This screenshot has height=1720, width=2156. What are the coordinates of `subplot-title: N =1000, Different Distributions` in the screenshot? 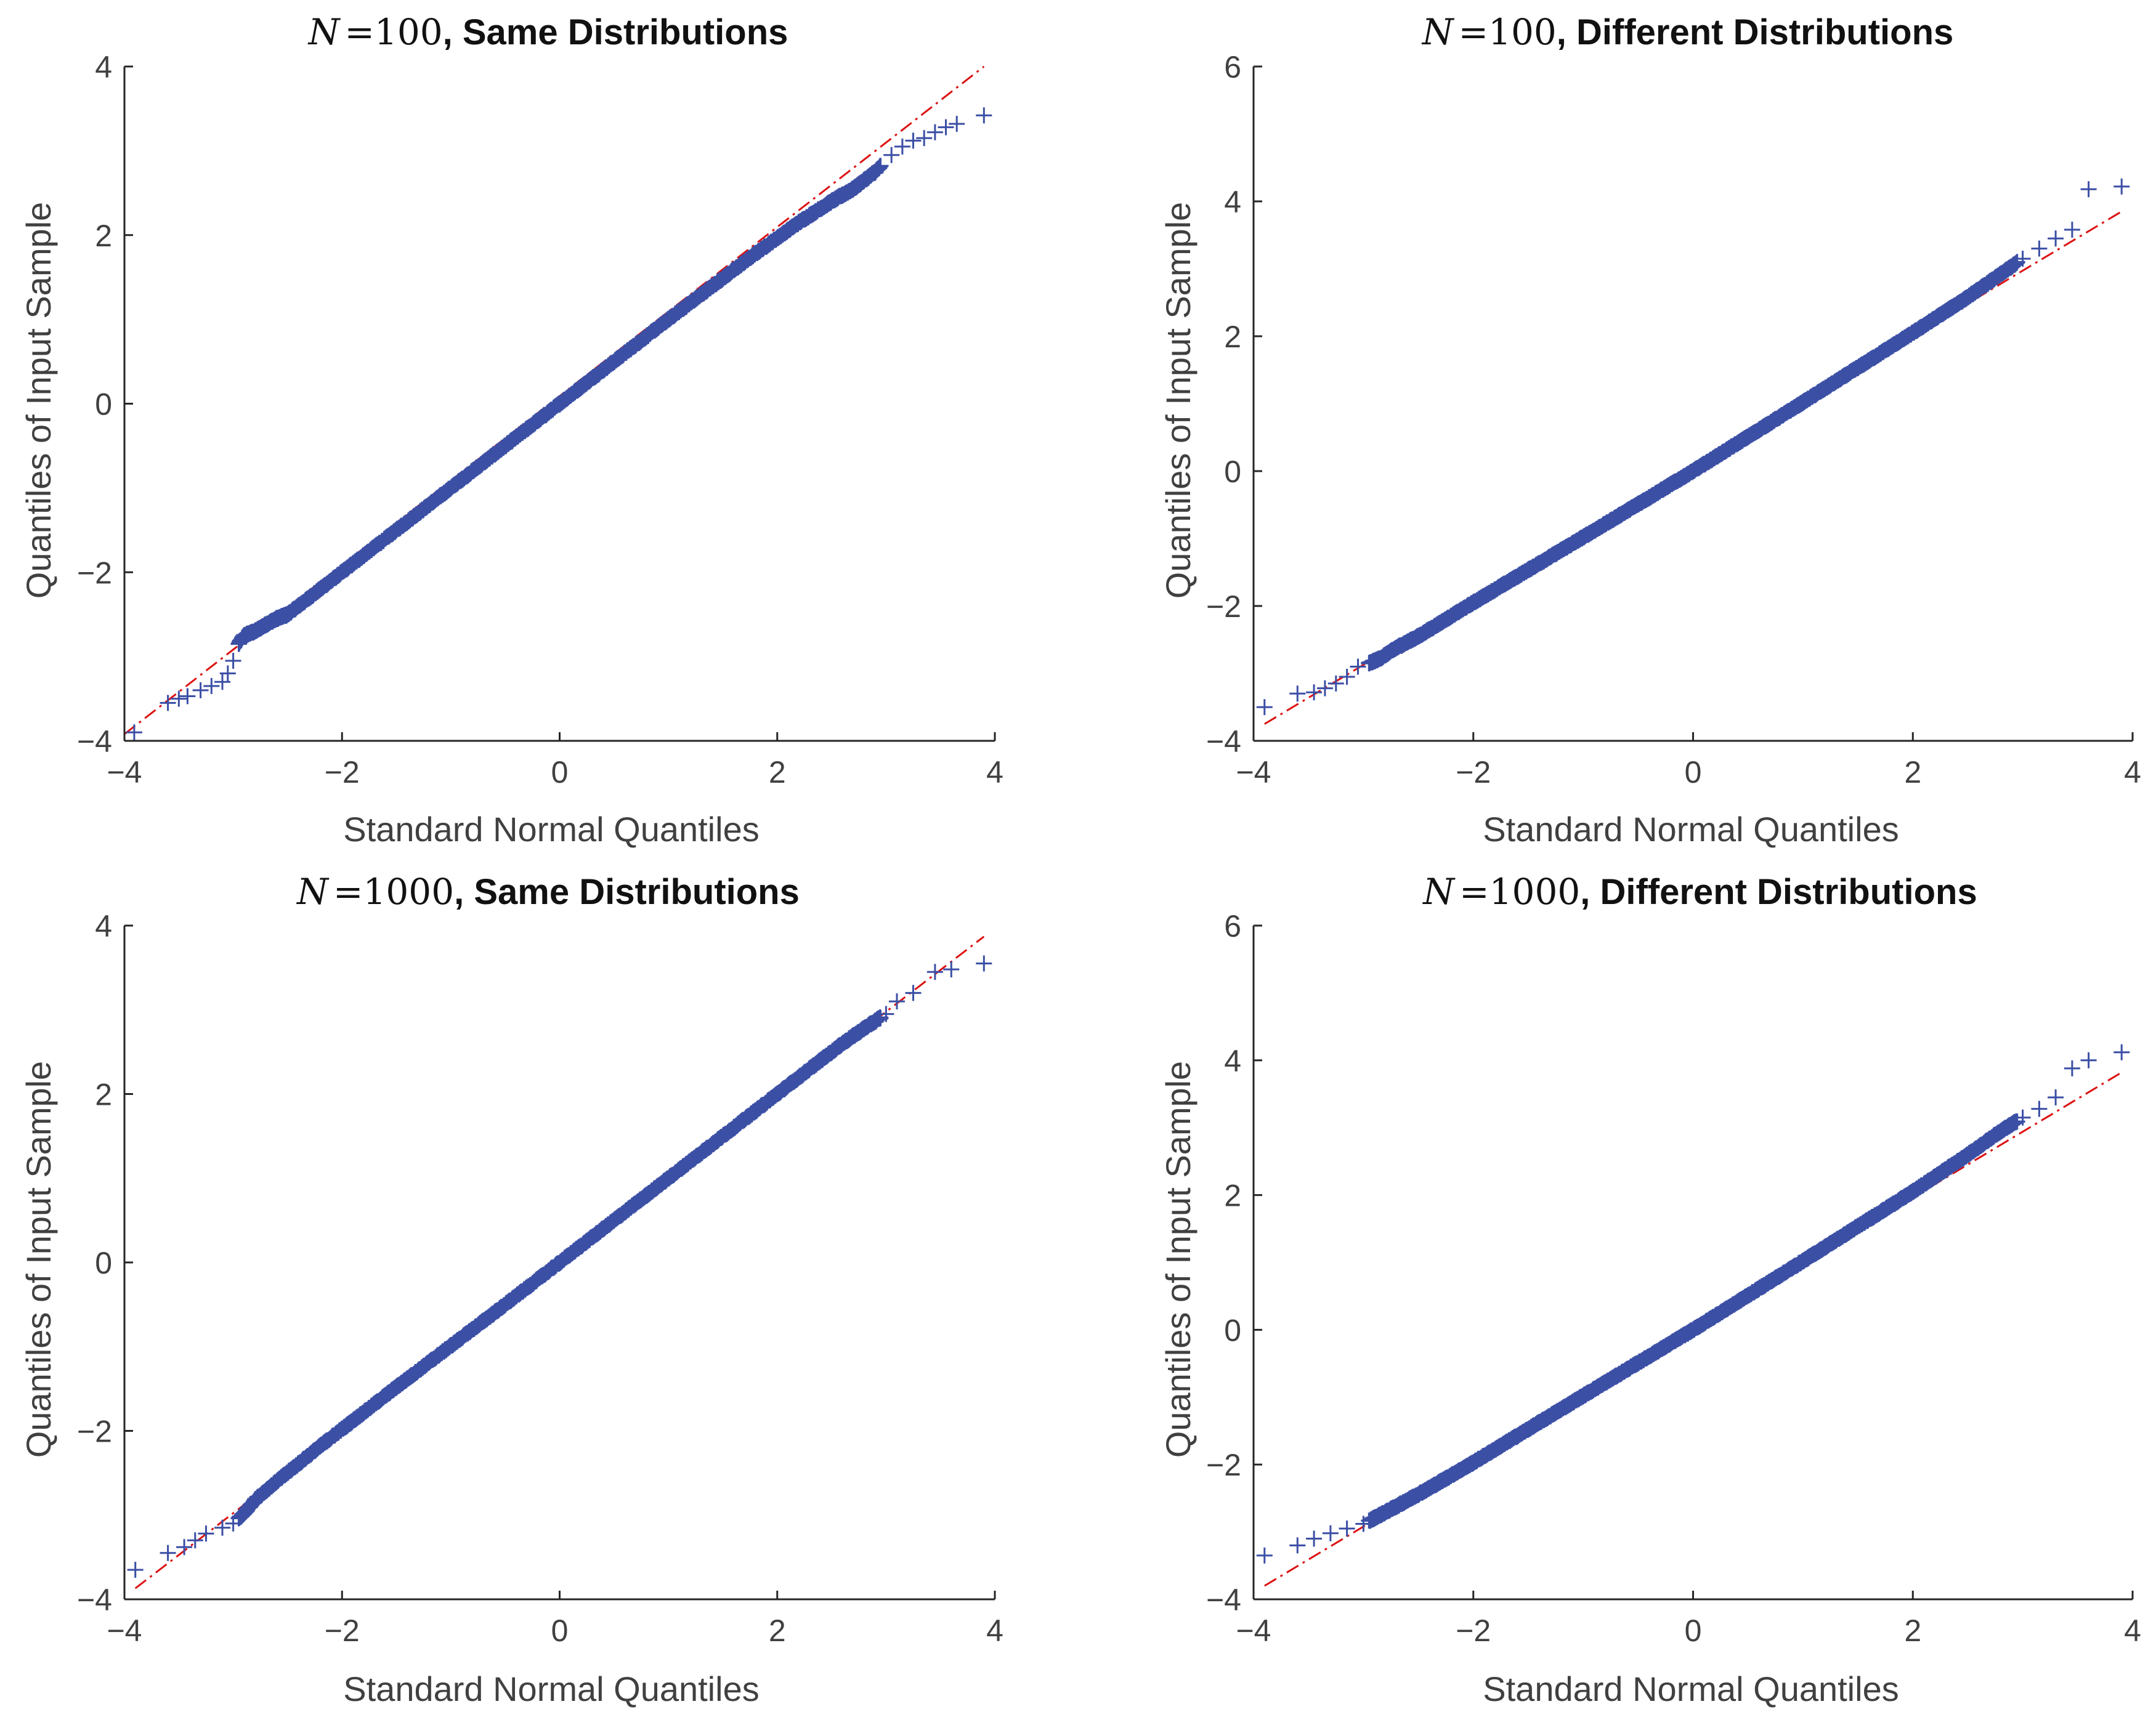 It's located at (1699, 892).